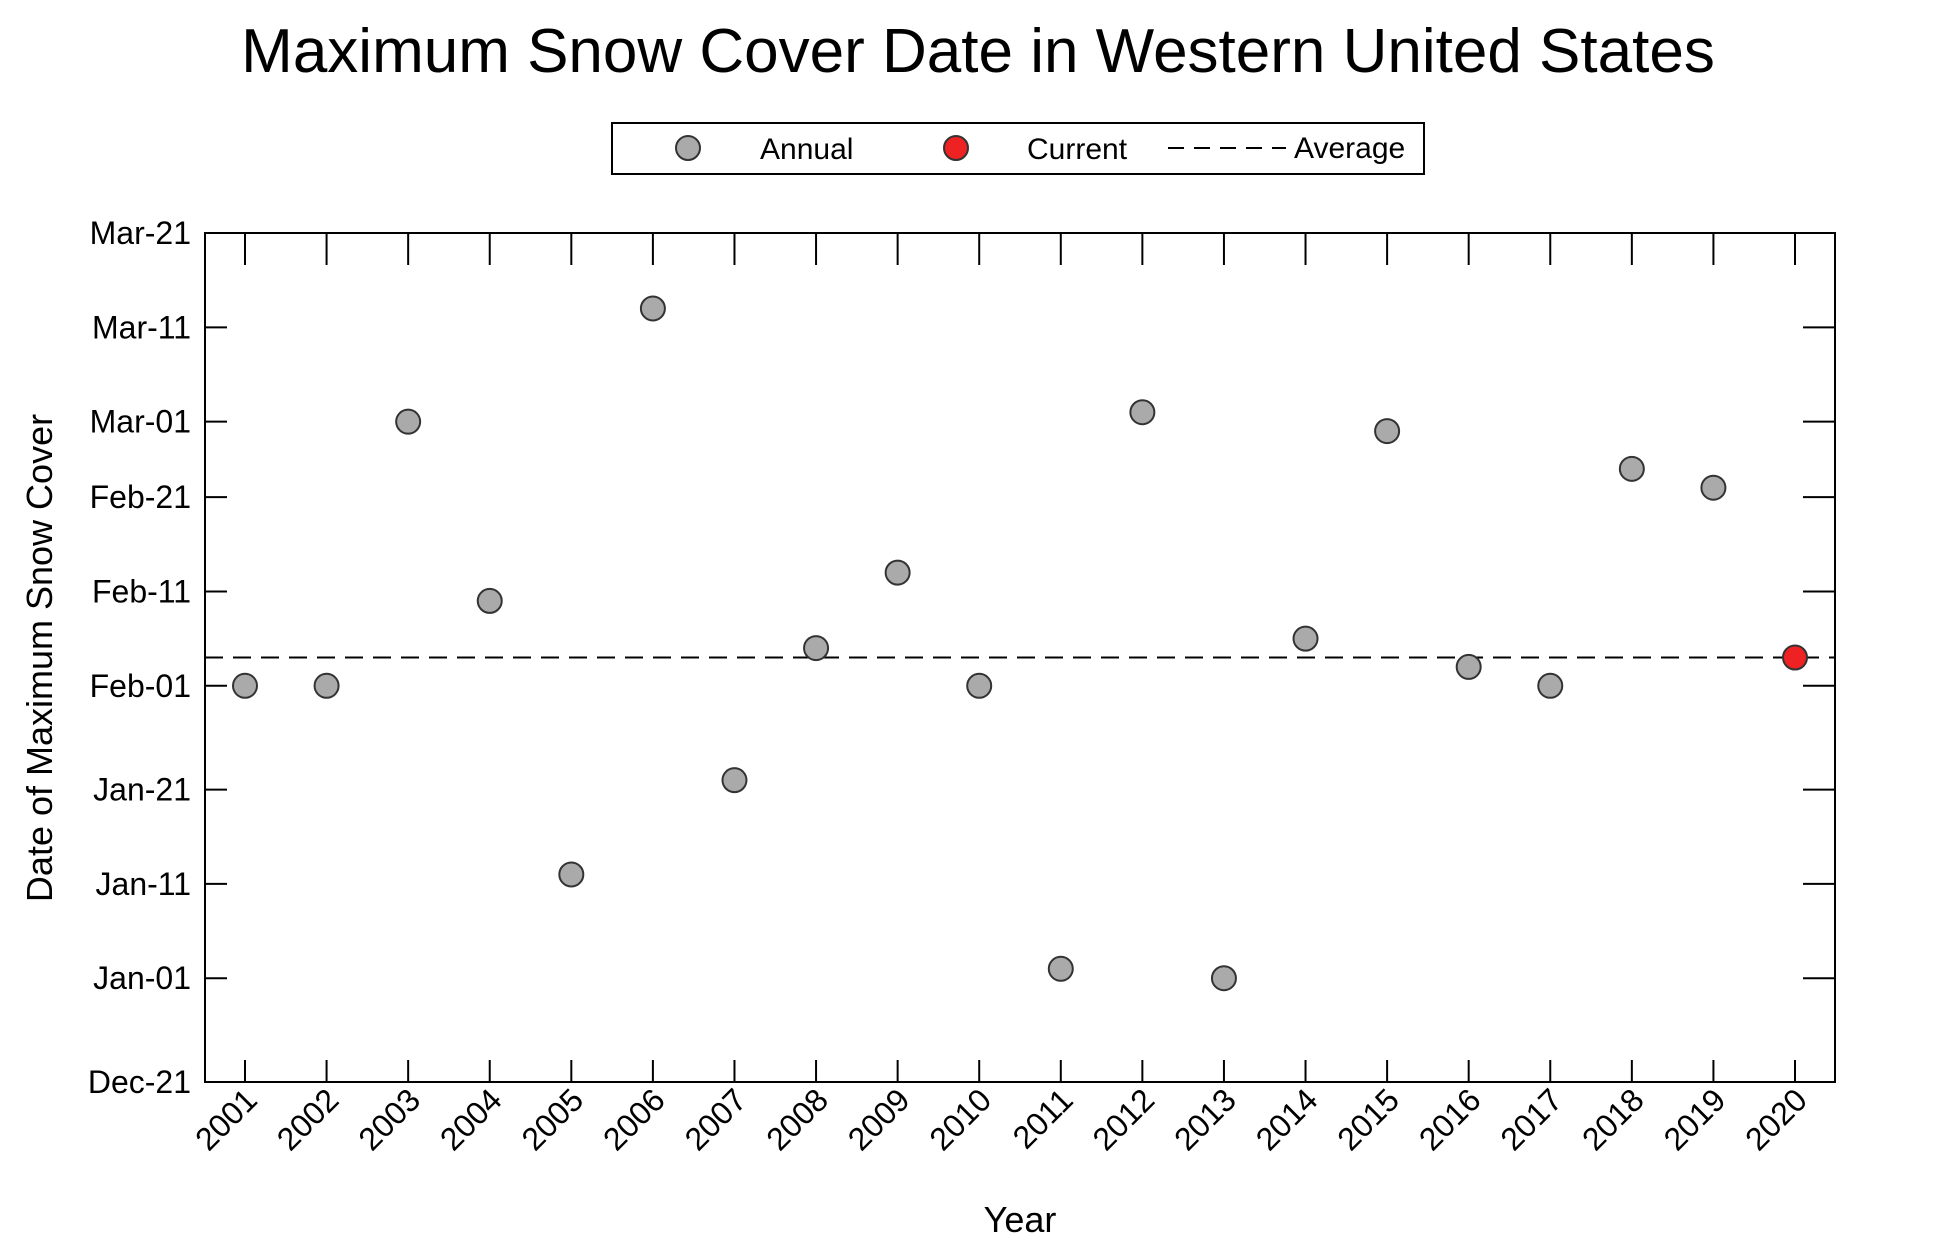  Describe the element at coordinates (471, 1119) in the screenshot. I see `x-tick-label: 2004` at that location.